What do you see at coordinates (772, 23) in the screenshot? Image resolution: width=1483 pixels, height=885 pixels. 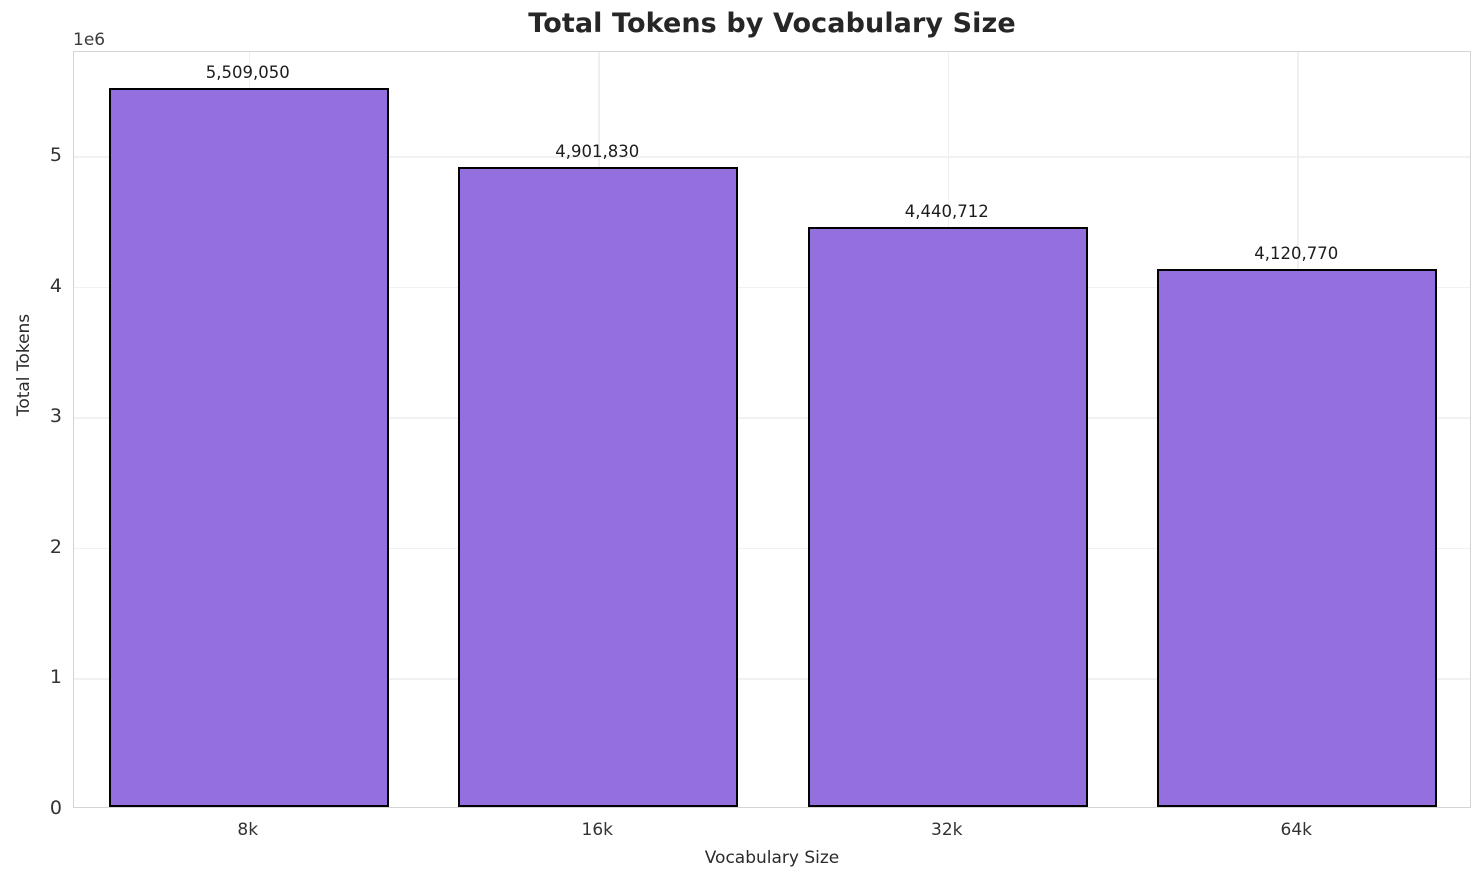 I see `chart-title: Total Tokens by Vocabulary Size` at bounding box center [772, 23].